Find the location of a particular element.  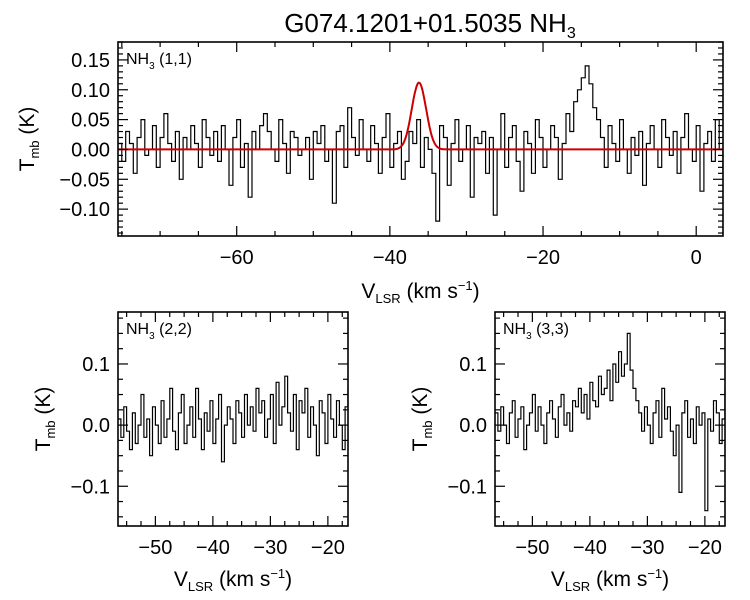

figure-title: G074.1201+01.5035 NH3 is located at coordinates (430, 25).